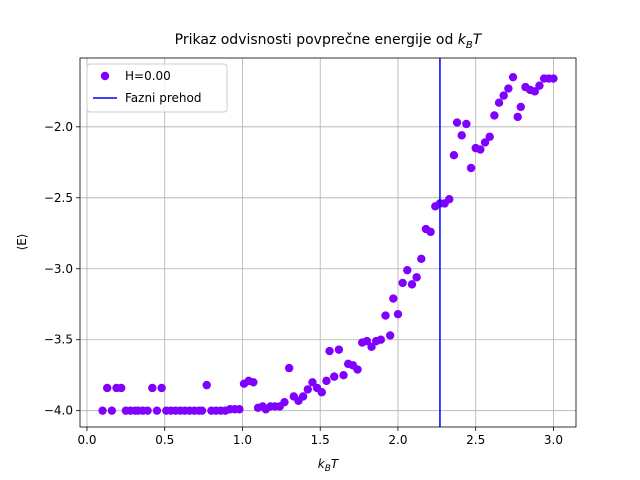  I want to click on x-tick-label: 1.0, so click(242, 440).